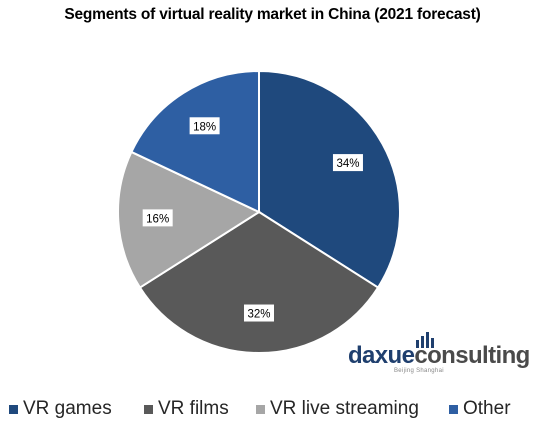 The width and height of the screenshot is (545, 428). I want to click on data-label: 32%, so click(259, 313).